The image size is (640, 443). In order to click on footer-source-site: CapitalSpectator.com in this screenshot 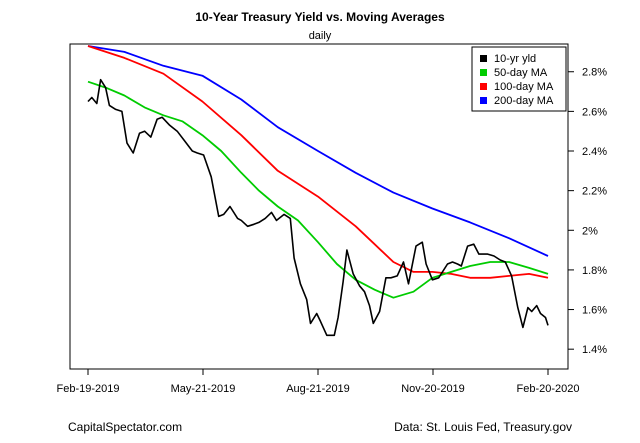, I will do `click(125, 427)`.